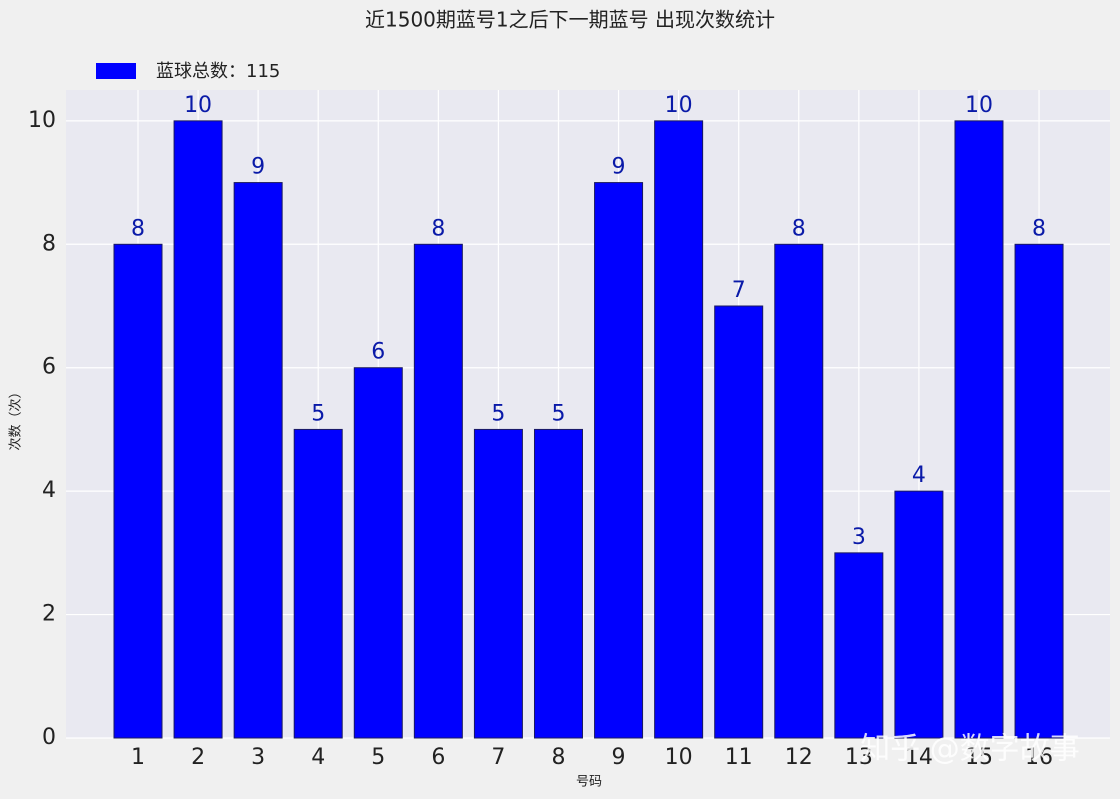  Describe the element at coordinates (378, 352) in the screenshot. I see `data-label: 6` at that location.